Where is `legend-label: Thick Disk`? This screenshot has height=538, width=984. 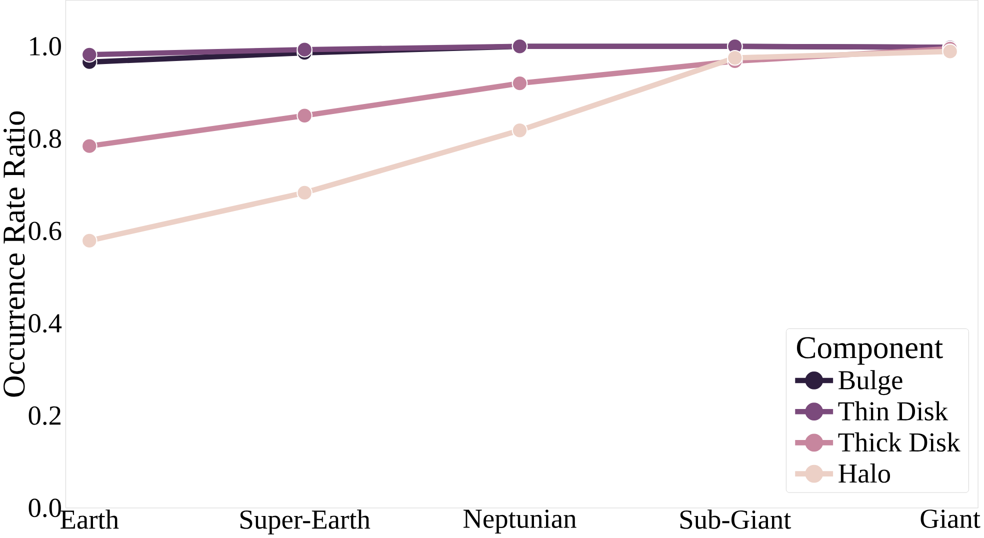
legend-label: Thick Disk is located at coordinates (899, 442).